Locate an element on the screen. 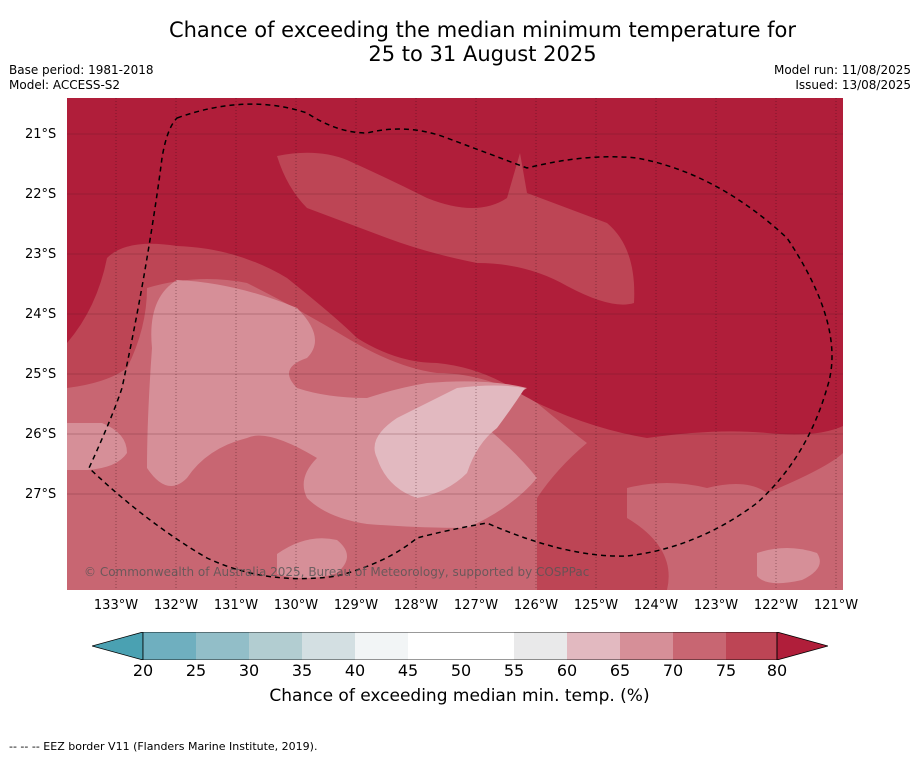 The width and height of the screenshot is (919, 758). colorbar-tick: 80 is located at coordinates (777, 670).